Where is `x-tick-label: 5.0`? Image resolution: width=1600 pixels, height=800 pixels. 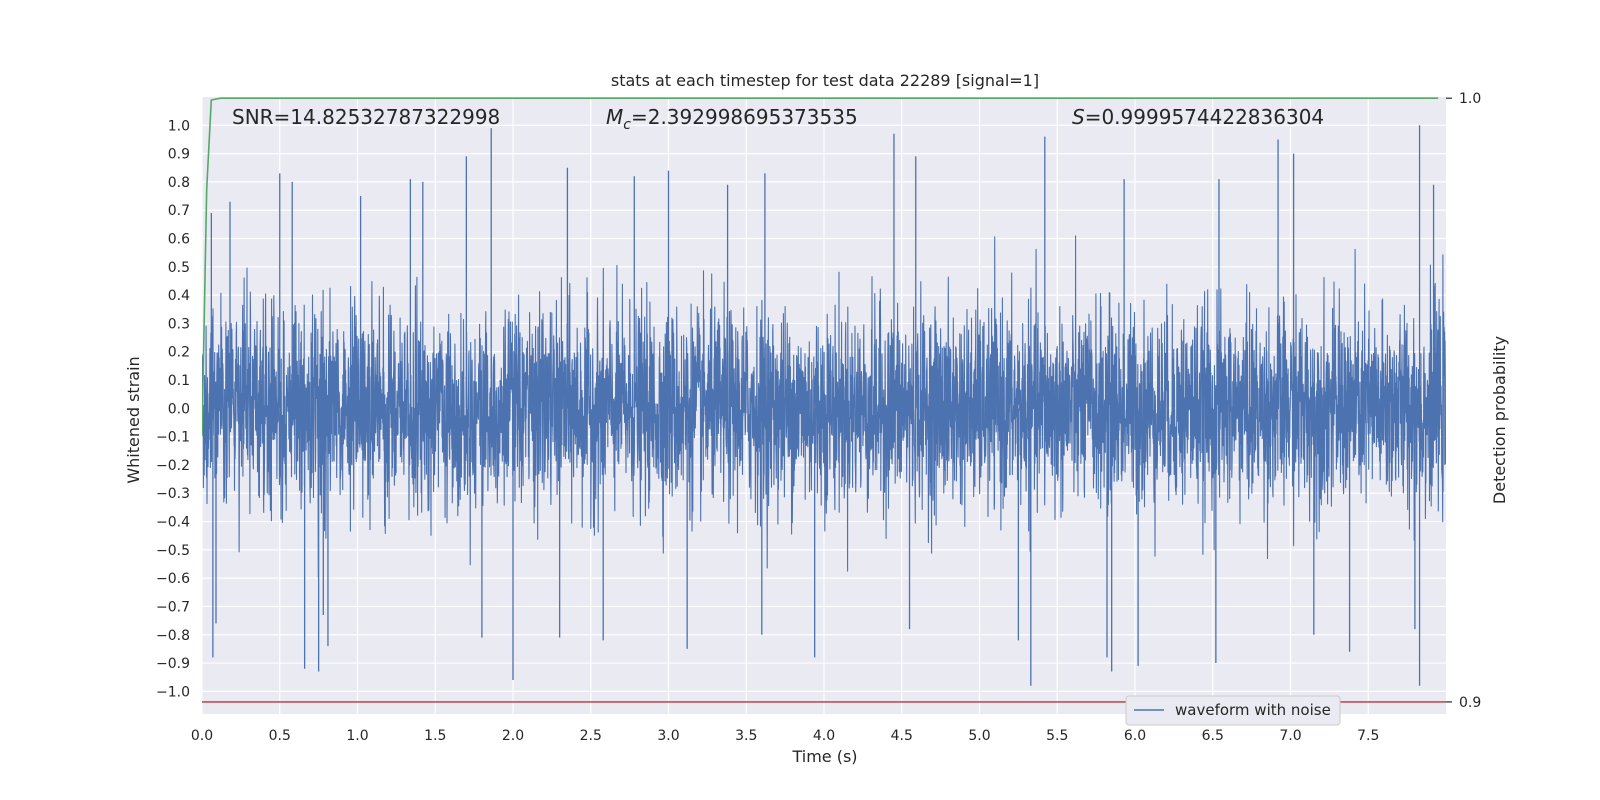 x-tick-label: 5.0 is located at coordinates (979, 736).